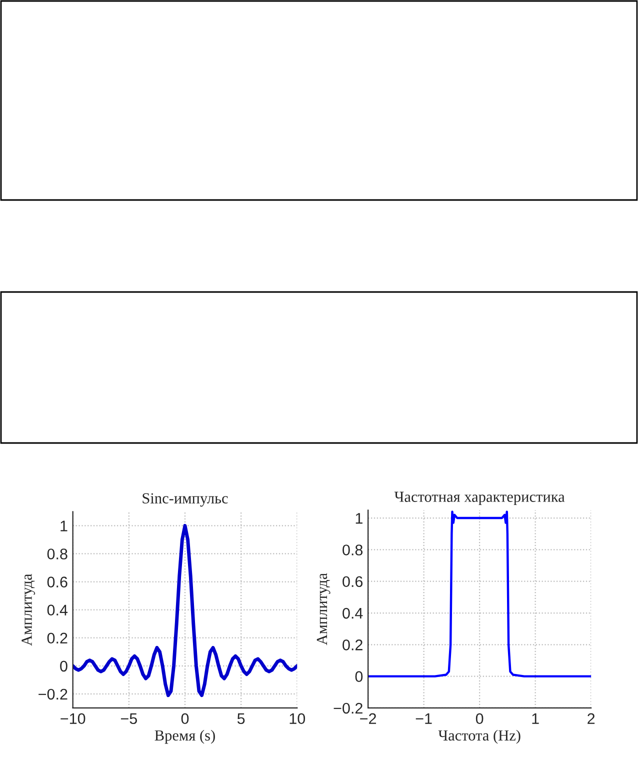  What do you see at coordinates (73, 718) in the screenshot?
I see `x-tick-label: −10` at bounding box center [73, 718].